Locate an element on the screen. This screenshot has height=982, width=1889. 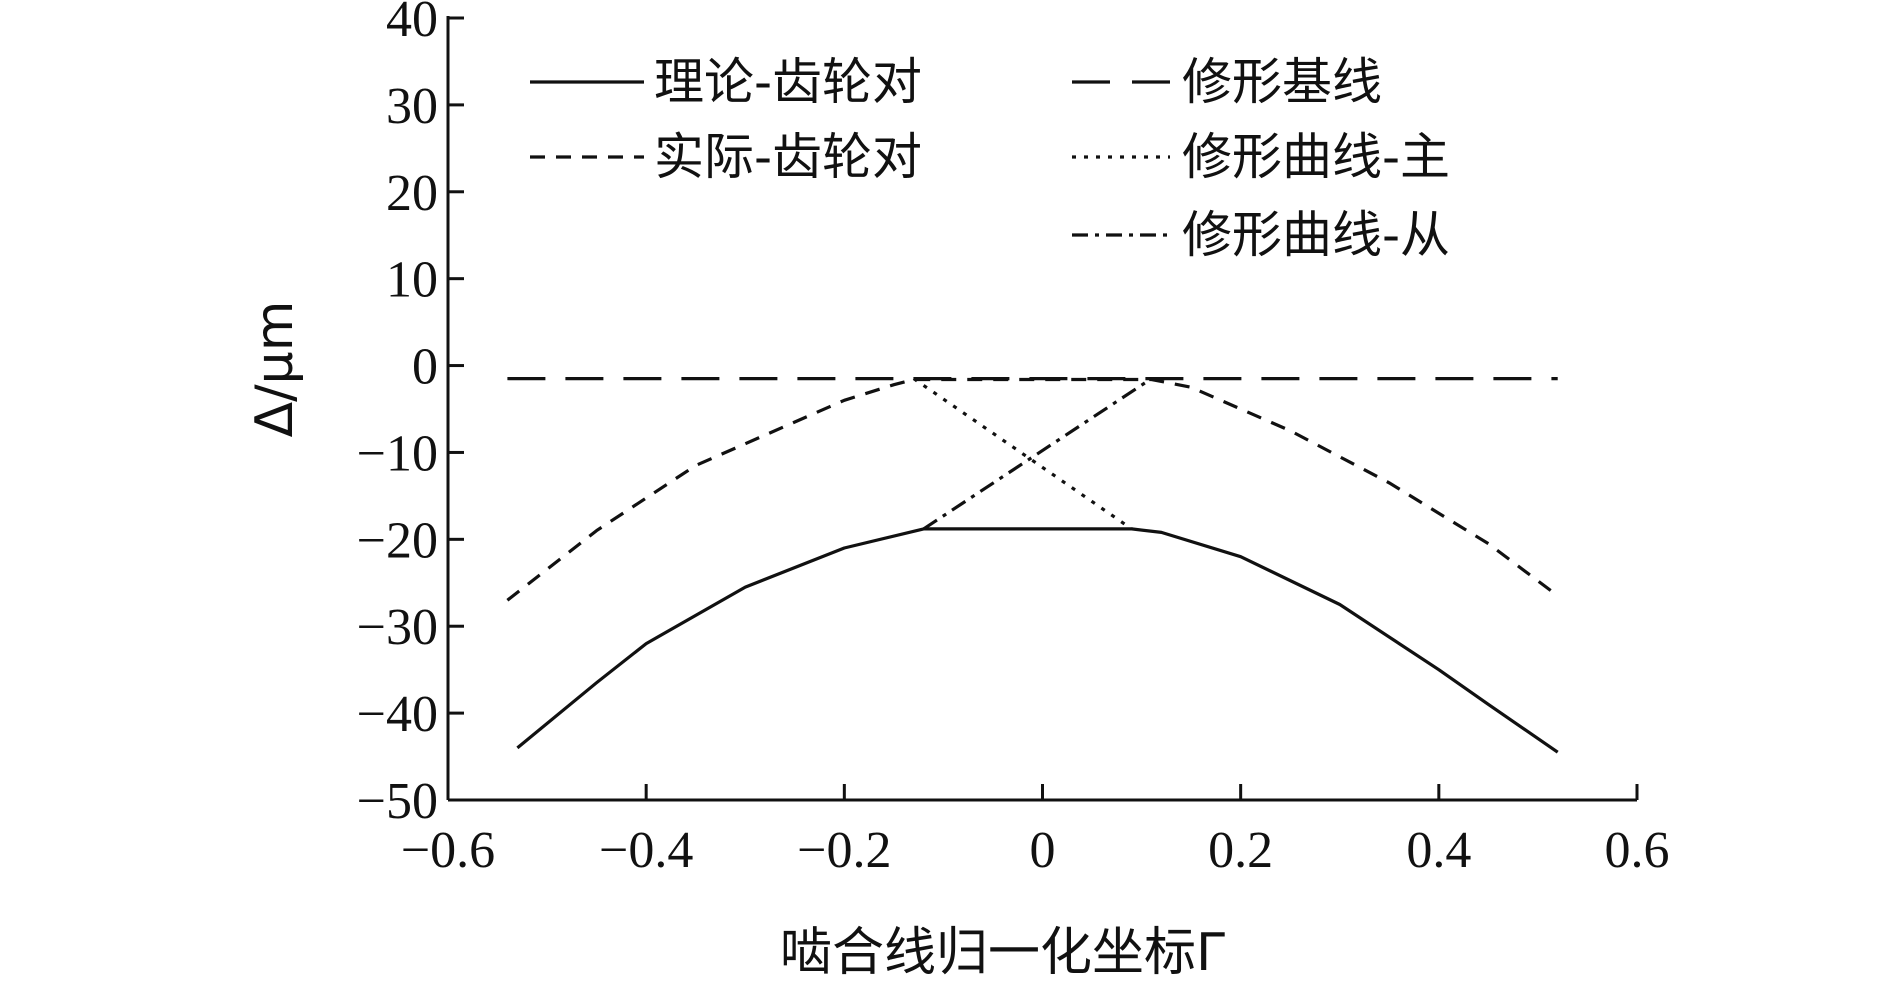
y-tick-label: −30 is located at coordinates (397, 627).